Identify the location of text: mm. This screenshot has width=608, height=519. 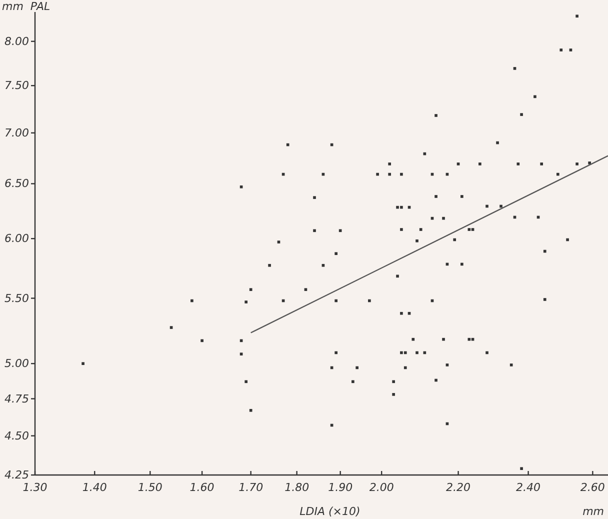
(593, 511).